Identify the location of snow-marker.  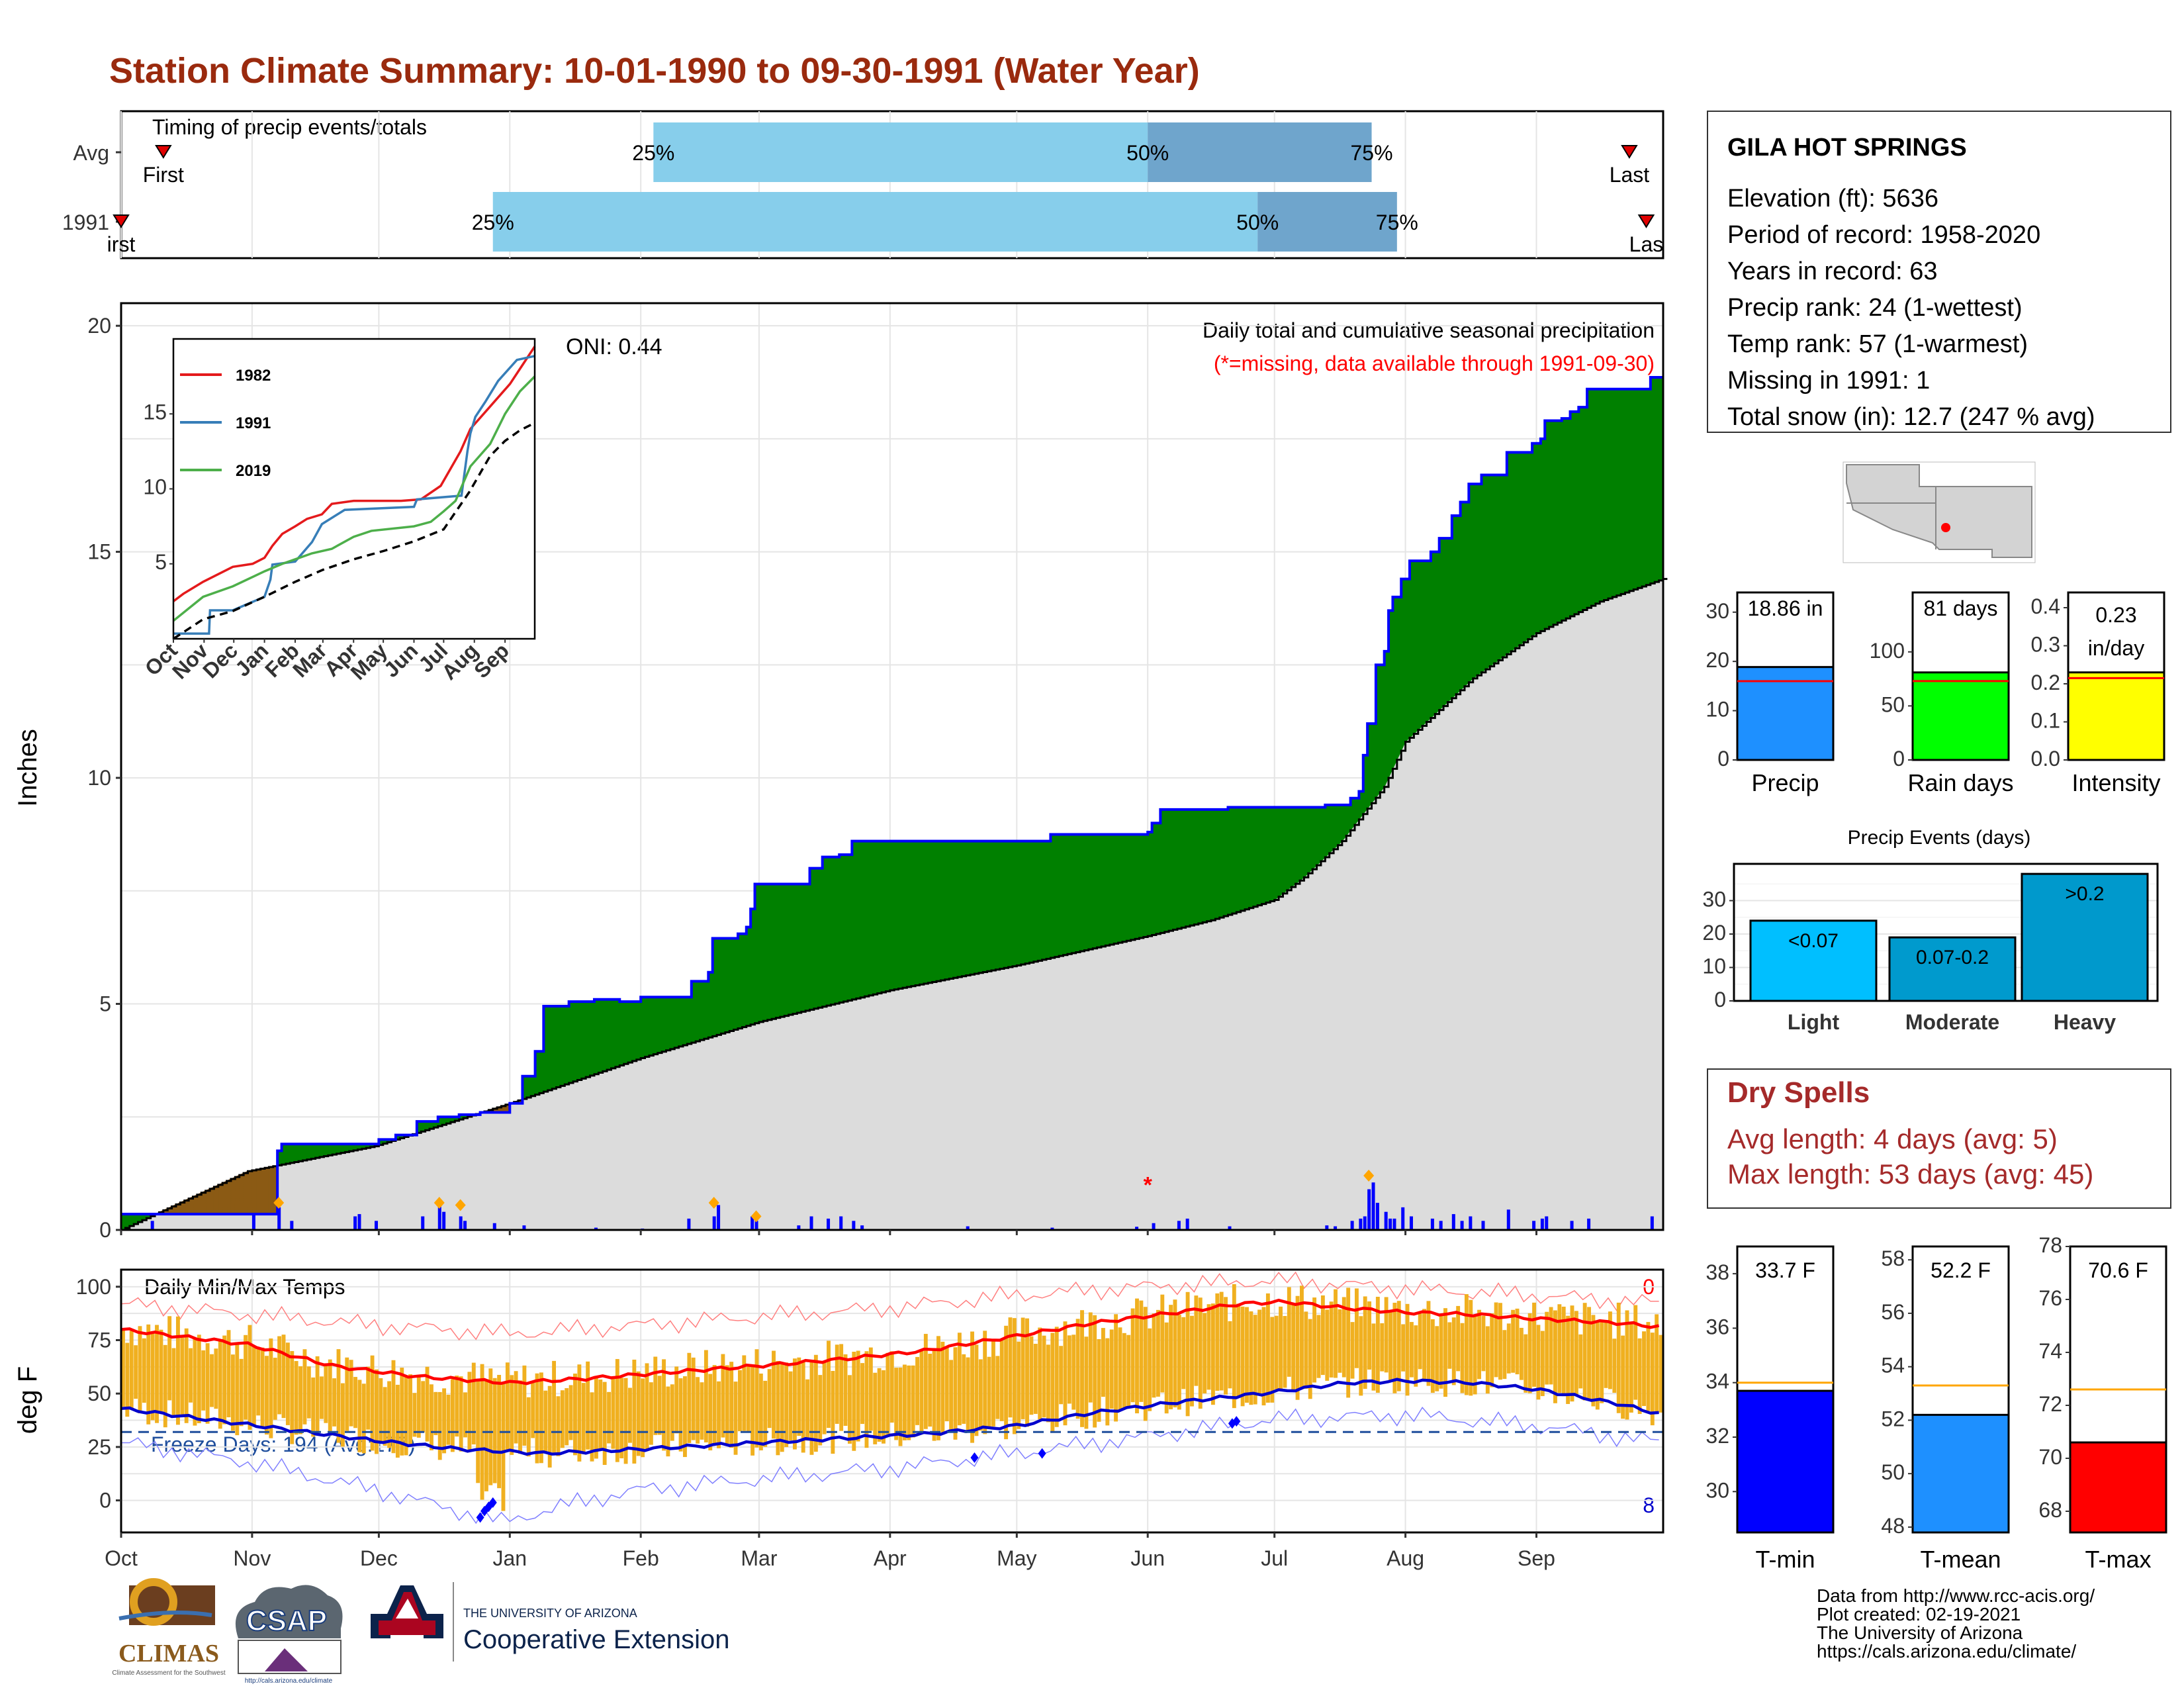
(714, 1203).